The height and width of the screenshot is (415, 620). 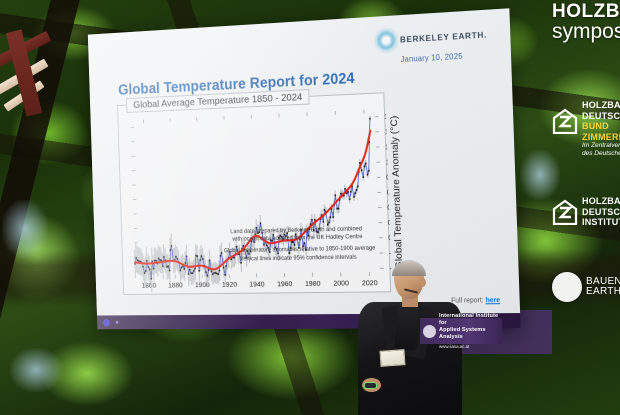 I want to click on berkeley-earth-brand: BERKELEY EARTH. January 10, 2025, so click(x=432, y=44).